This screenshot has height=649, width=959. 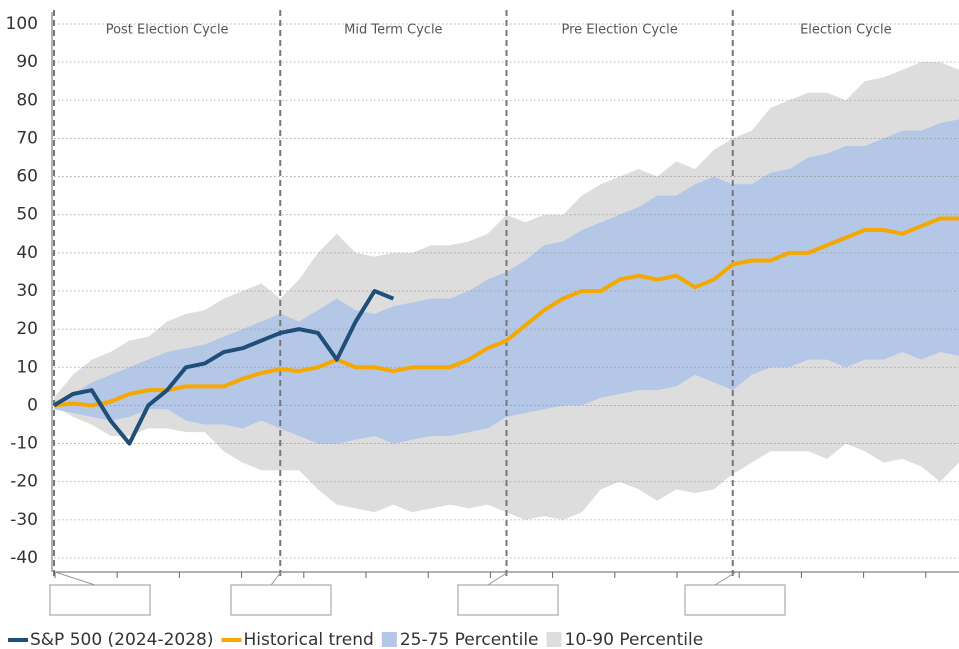 I want to click on y-tick-label: 60, so click(x=27, y=177).